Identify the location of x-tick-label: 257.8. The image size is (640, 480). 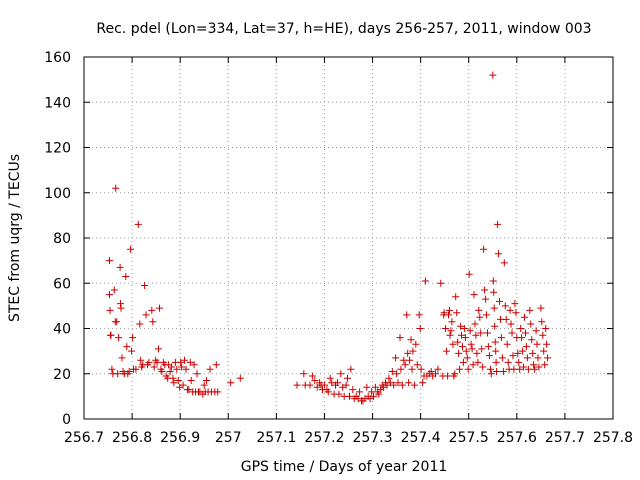
(613, 438).